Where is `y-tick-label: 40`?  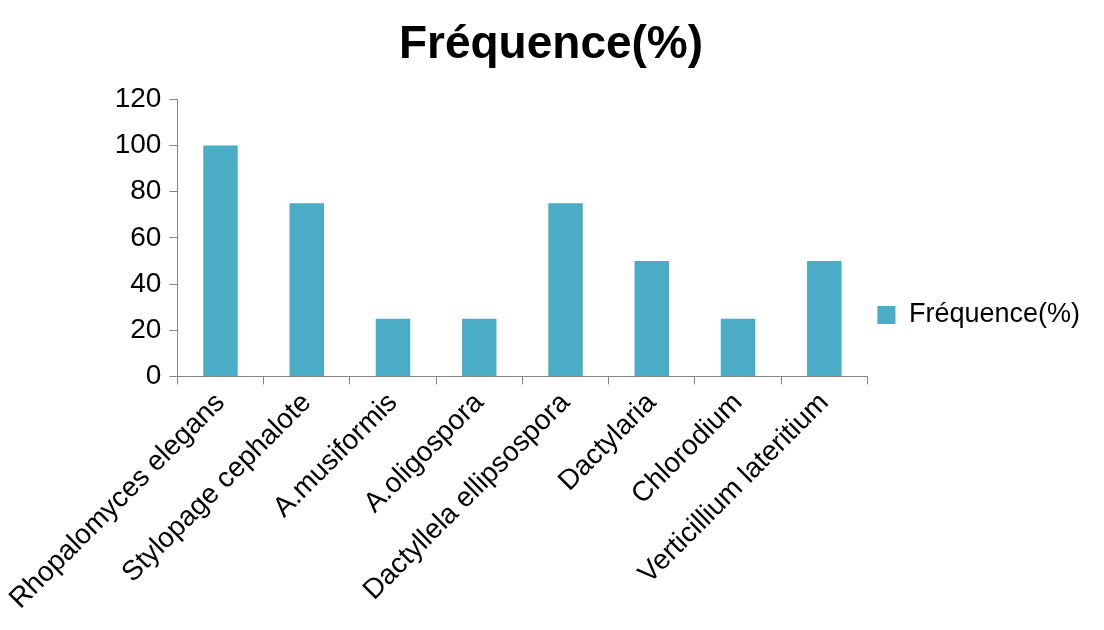
y-tick-label: 40 is located at coordinates (146, 282).